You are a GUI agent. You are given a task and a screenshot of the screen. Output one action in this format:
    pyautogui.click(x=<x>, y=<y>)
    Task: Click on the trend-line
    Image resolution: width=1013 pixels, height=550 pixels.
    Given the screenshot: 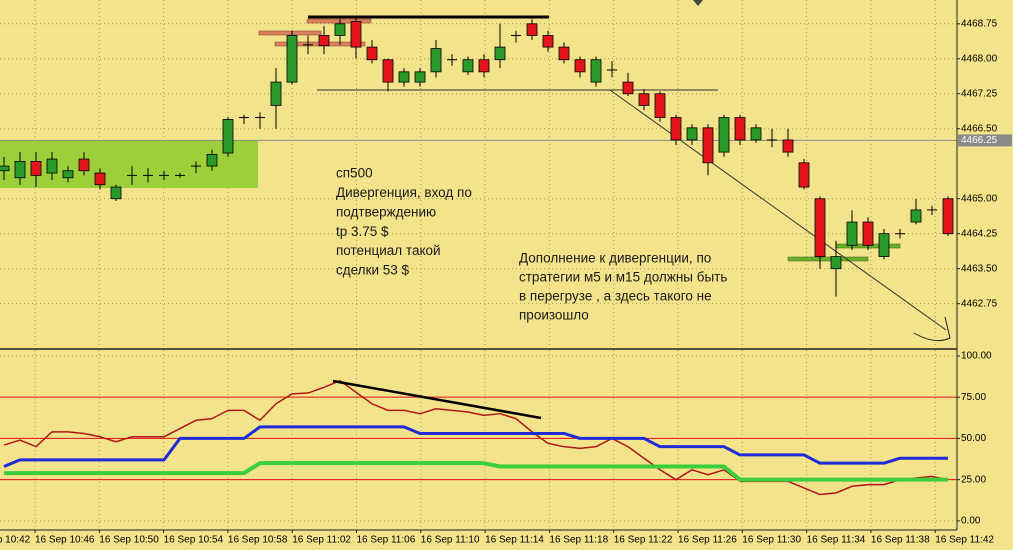 What is the action you would take?
    pyautogui.click(x=778, y=210)
    